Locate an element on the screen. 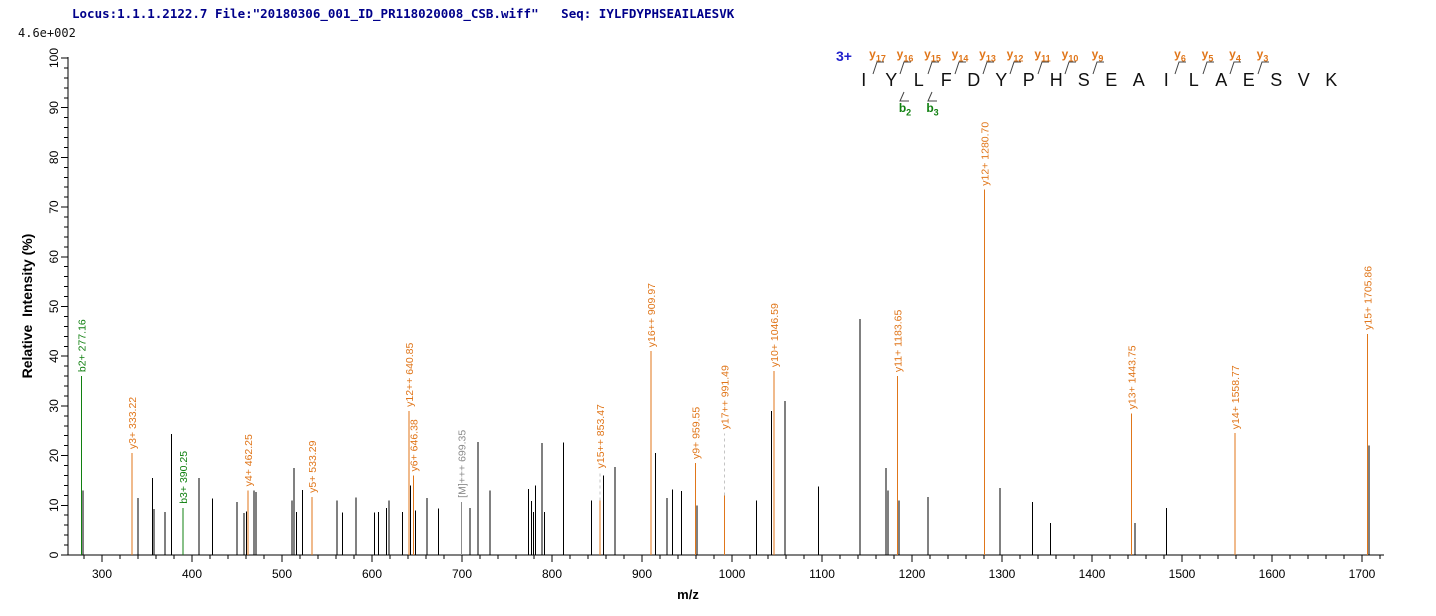  peak-label: y4+ 462.25 is located at coordinates (249, 460).